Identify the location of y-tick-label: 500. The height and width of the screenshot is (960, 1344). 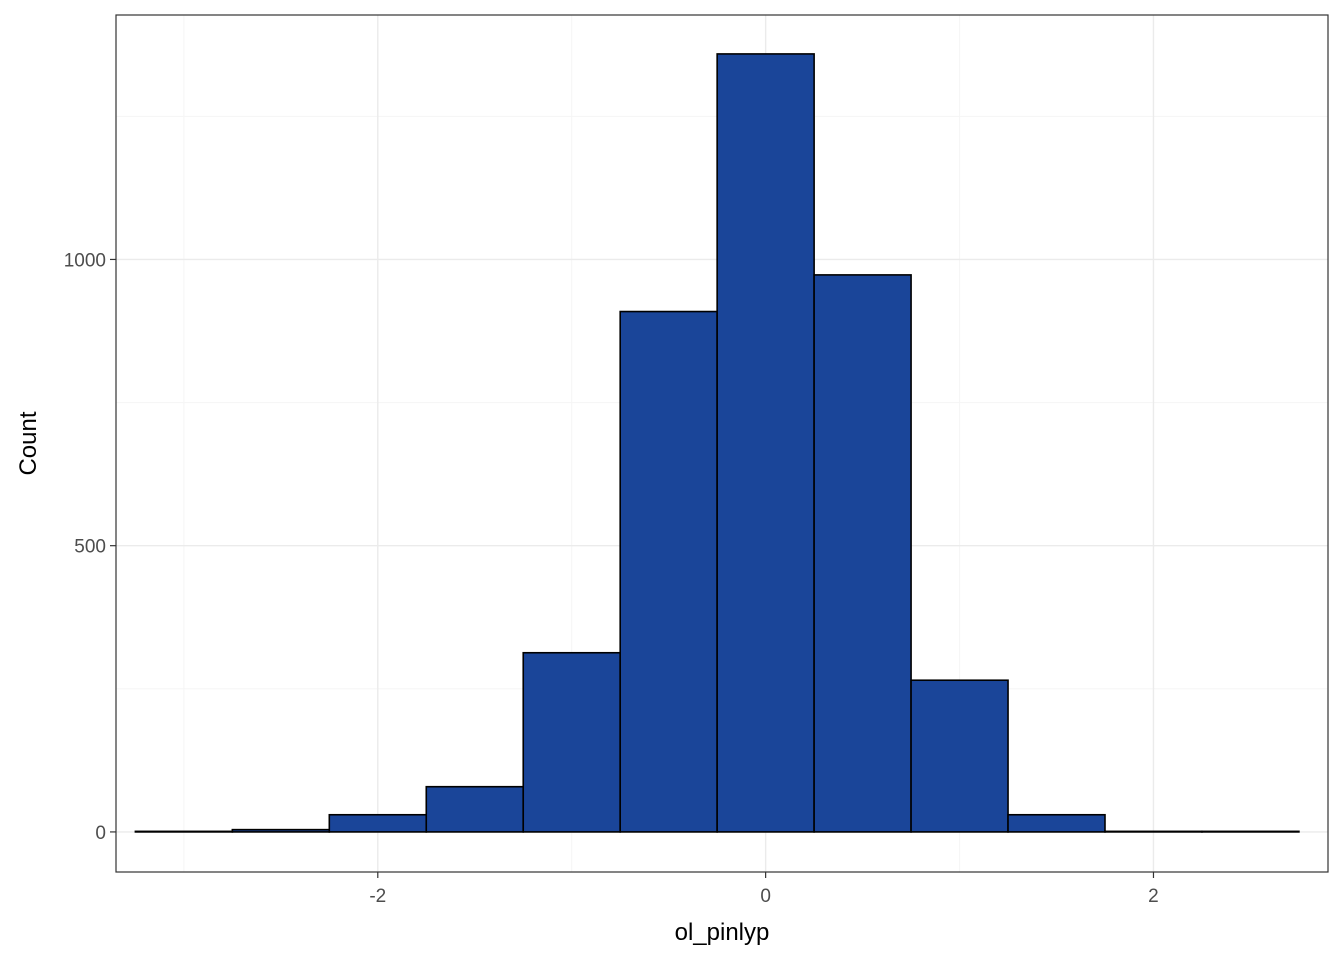
(90, 547).